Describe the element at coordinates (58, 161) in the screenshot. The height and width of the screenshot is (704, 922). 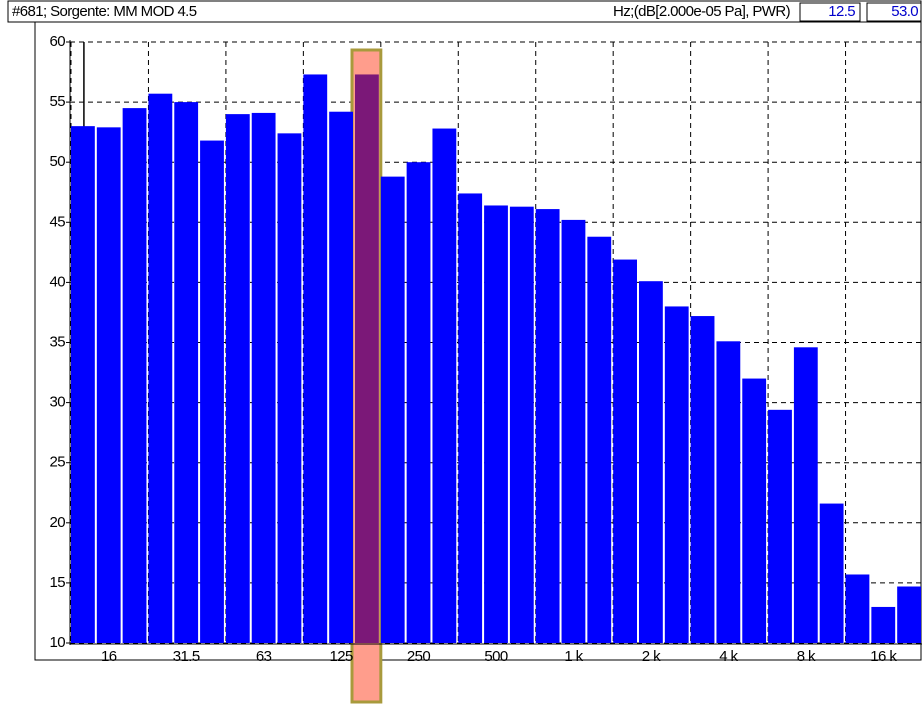
I see `y-tick-label: 50` at that location.